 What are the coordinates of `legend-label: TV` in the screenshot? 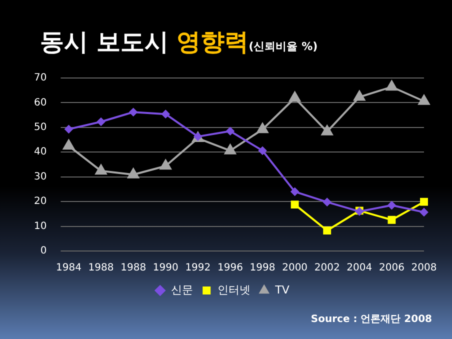 It's located at (282, 289).